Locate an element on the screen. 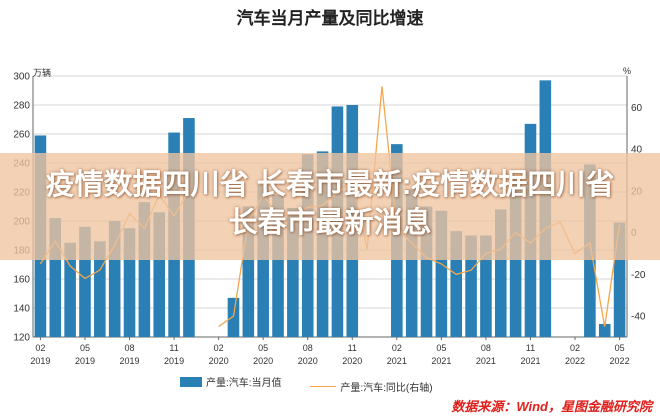  y-right-tick-label: 40 is located at coordinates (637, 150).